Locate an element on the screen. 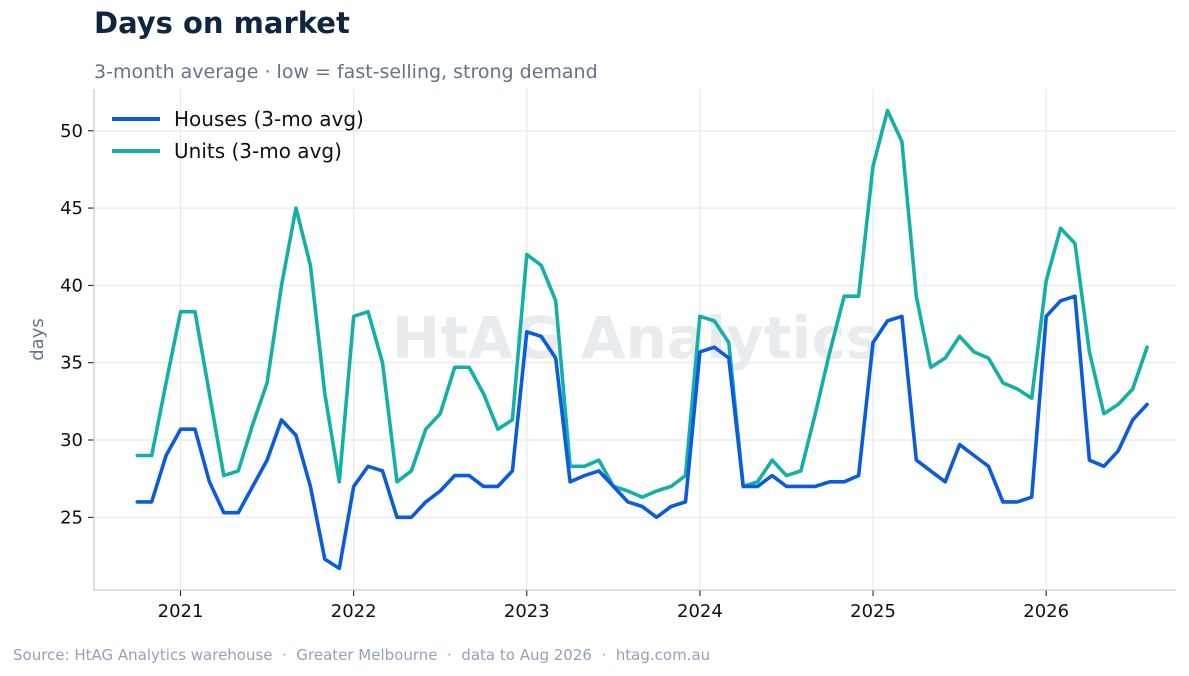 The height and width of the screenshot is (676, 1189). x-tick-label: 2022 is located at coordinates (354, 611).